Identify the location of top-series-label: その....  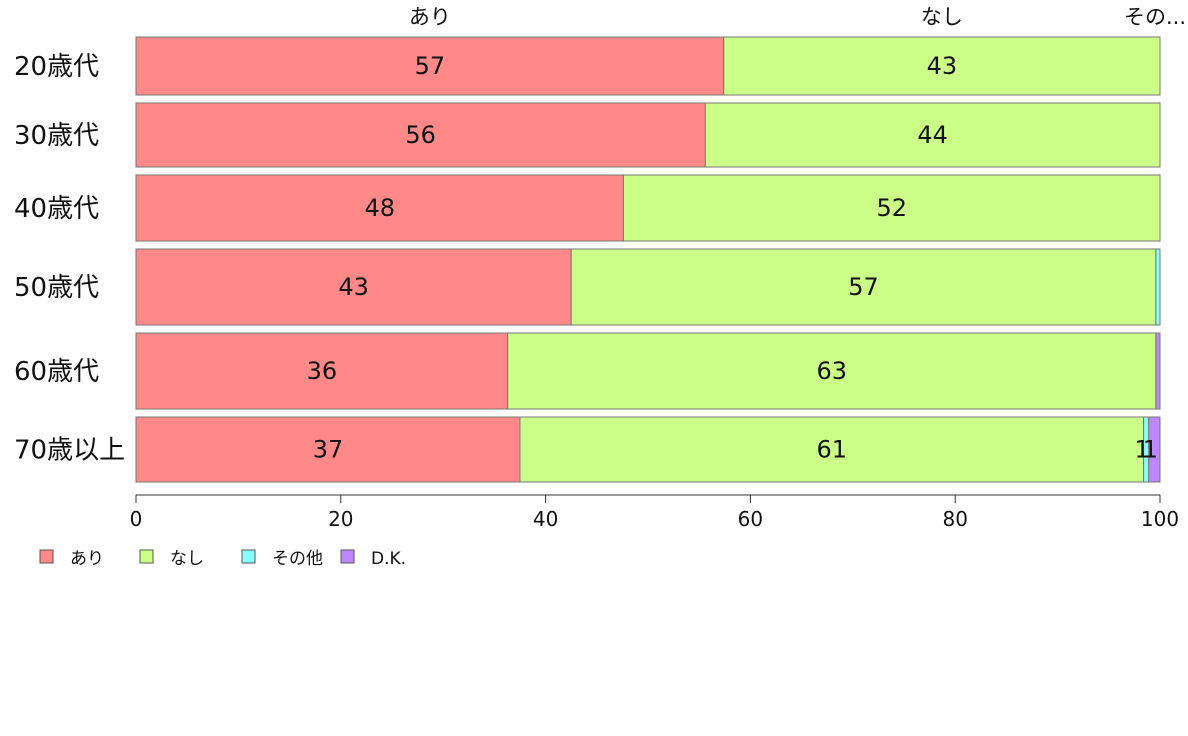
(1155, 17).